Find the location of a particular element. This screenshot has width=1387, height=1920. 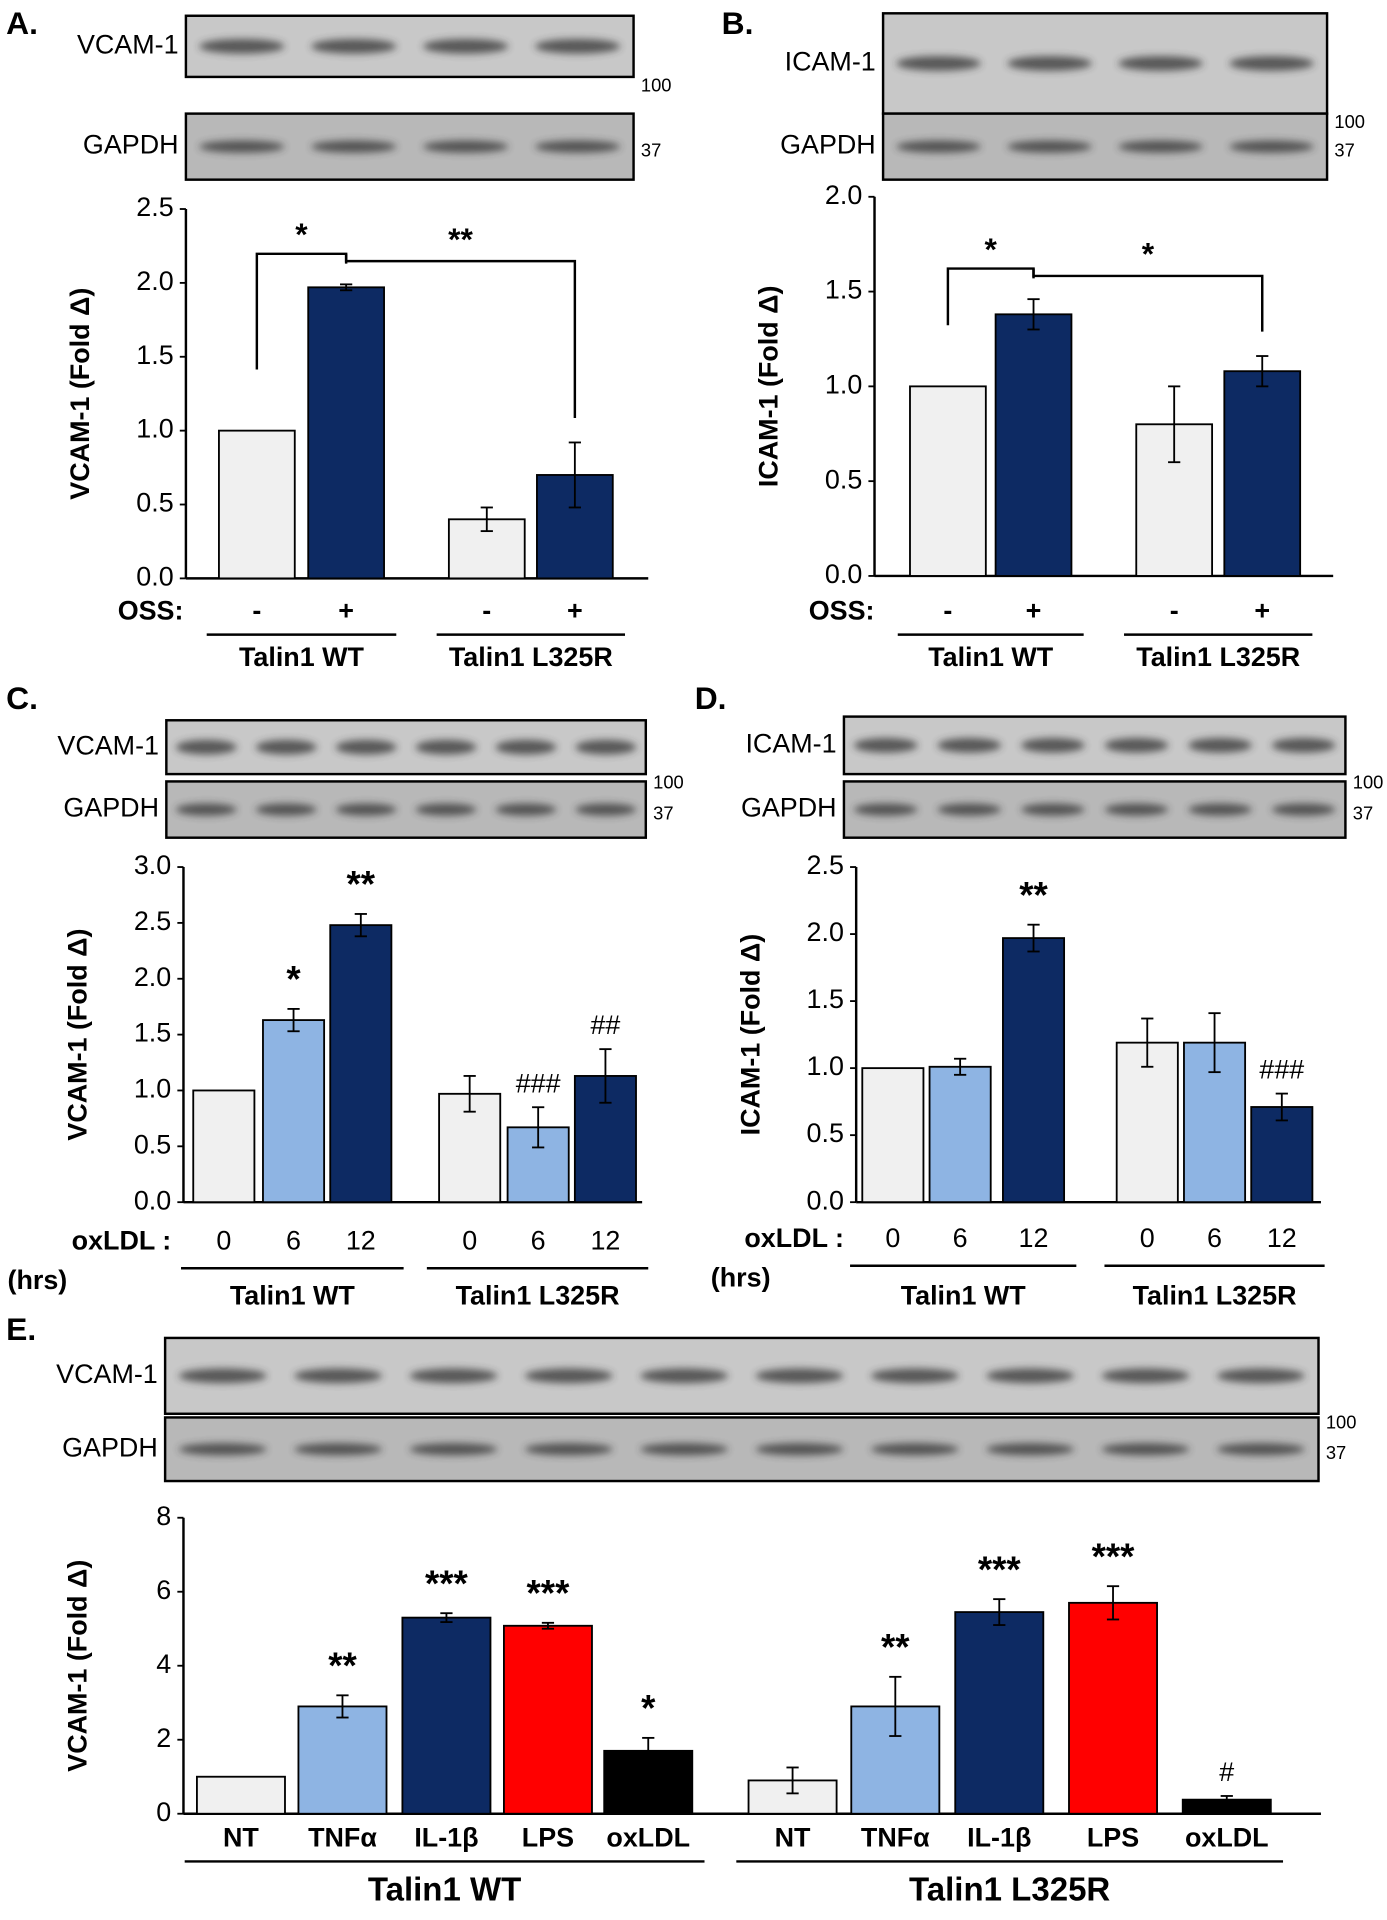

y-tick-label: 8 is located at coordinates (163, 1516).